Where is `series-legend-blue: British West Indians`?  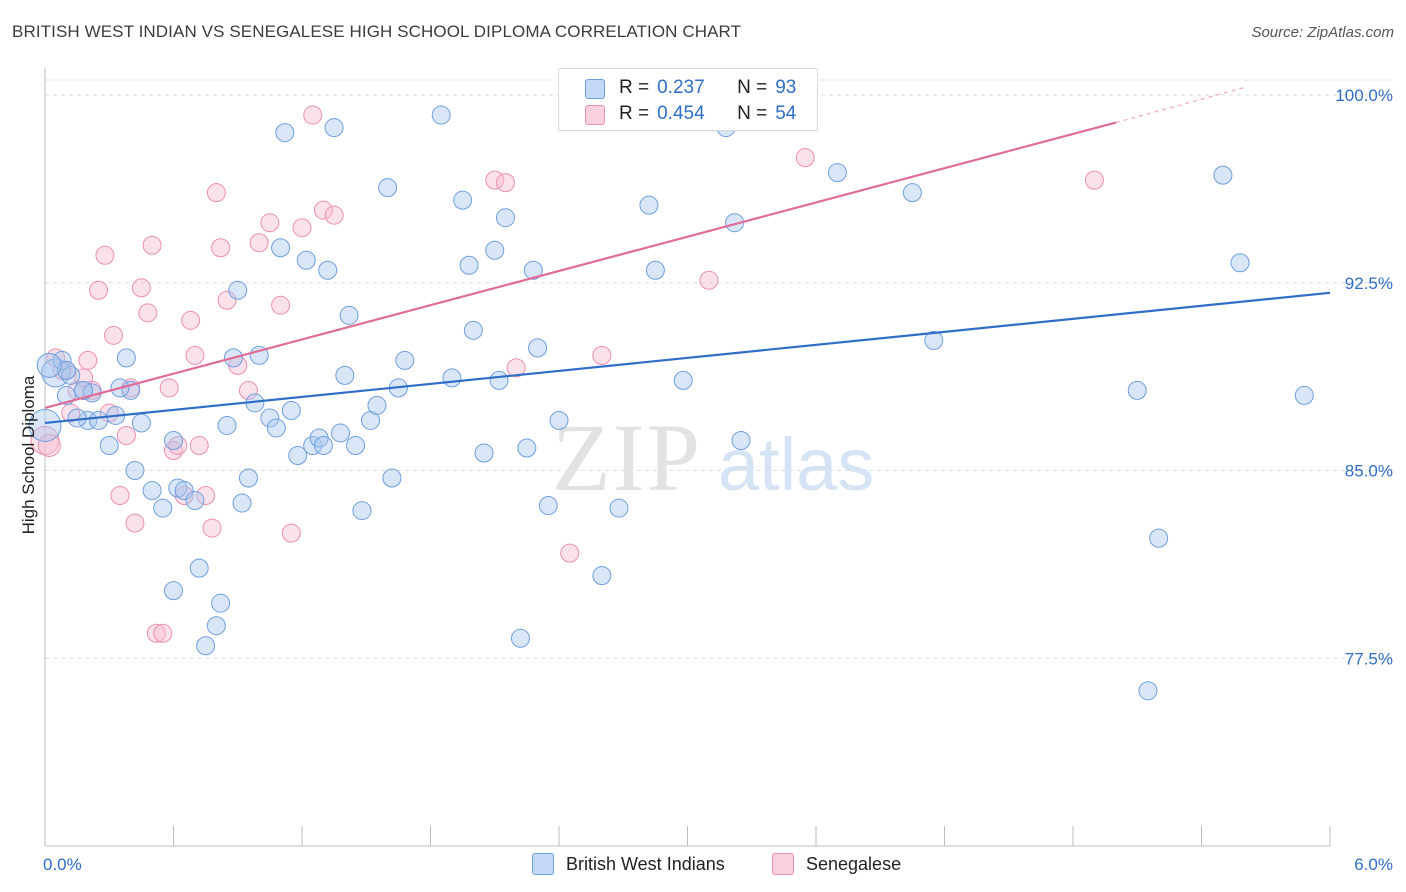 series-legend-blue: British West Indians is located at coordinates (628, 864).